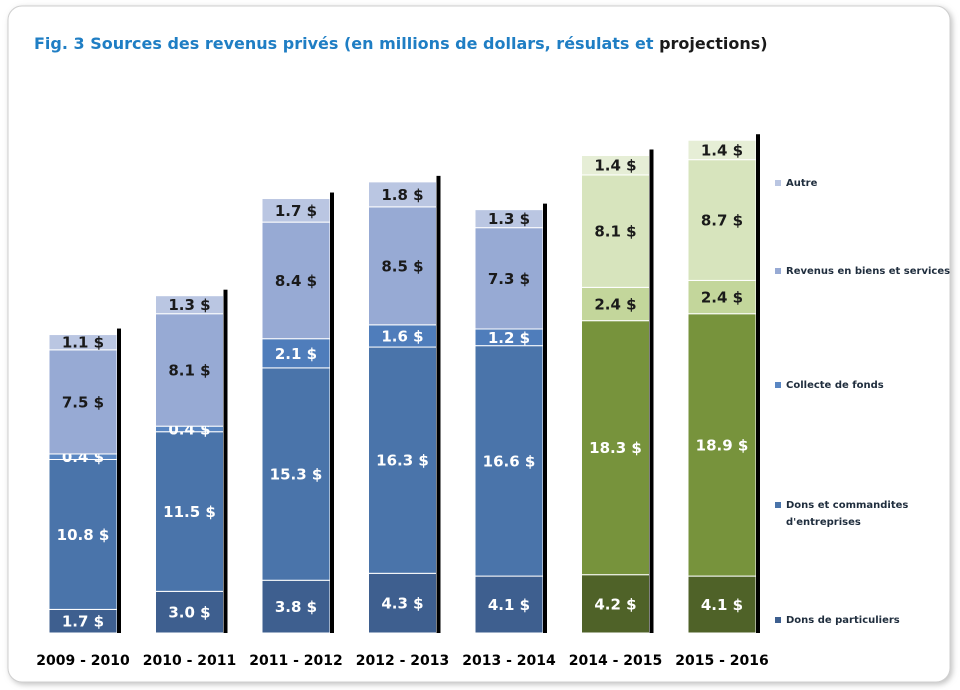 This screenshot has width=960, height=690. I want to click on value-label: 3.0 $, so click(189, 613).